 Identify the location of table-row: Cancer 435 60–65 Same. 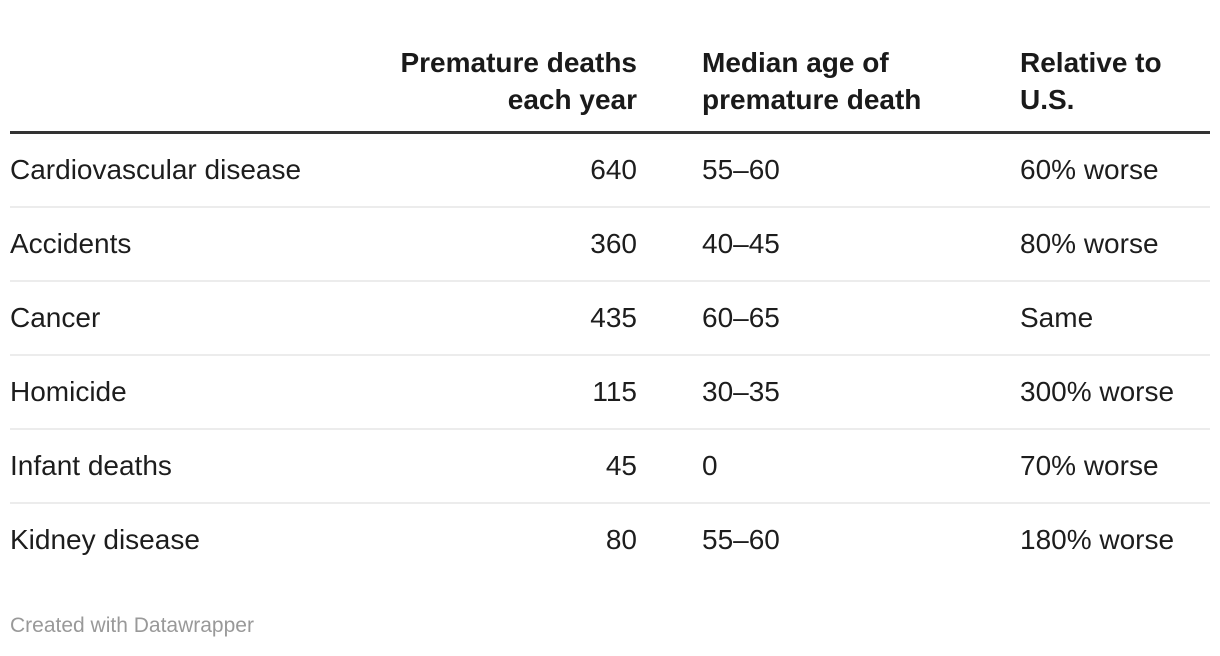
(610, 318).